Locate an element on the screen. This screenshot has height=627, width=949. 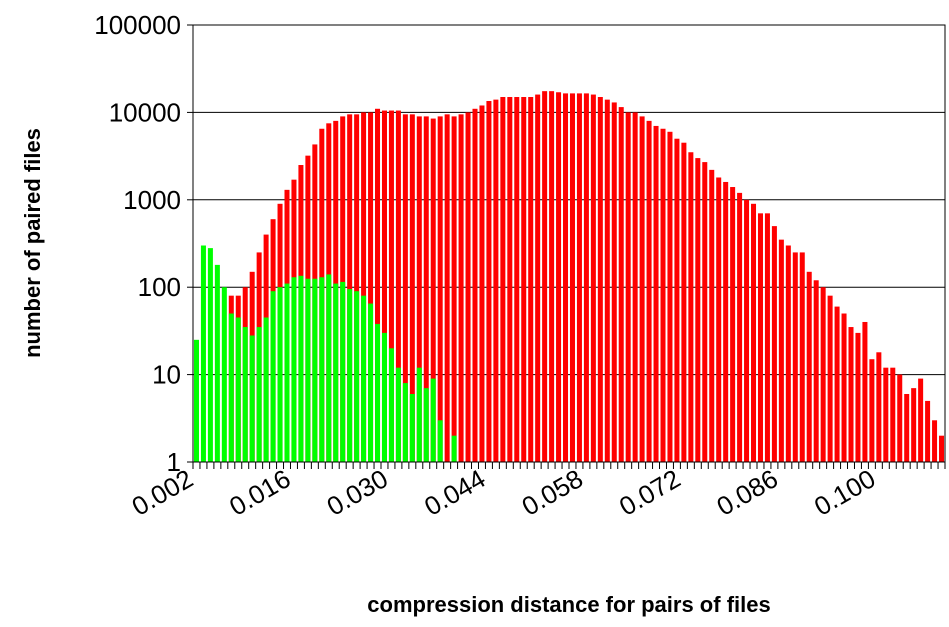
x-tick-label: 0.016 is located at coordinates (259, 492).